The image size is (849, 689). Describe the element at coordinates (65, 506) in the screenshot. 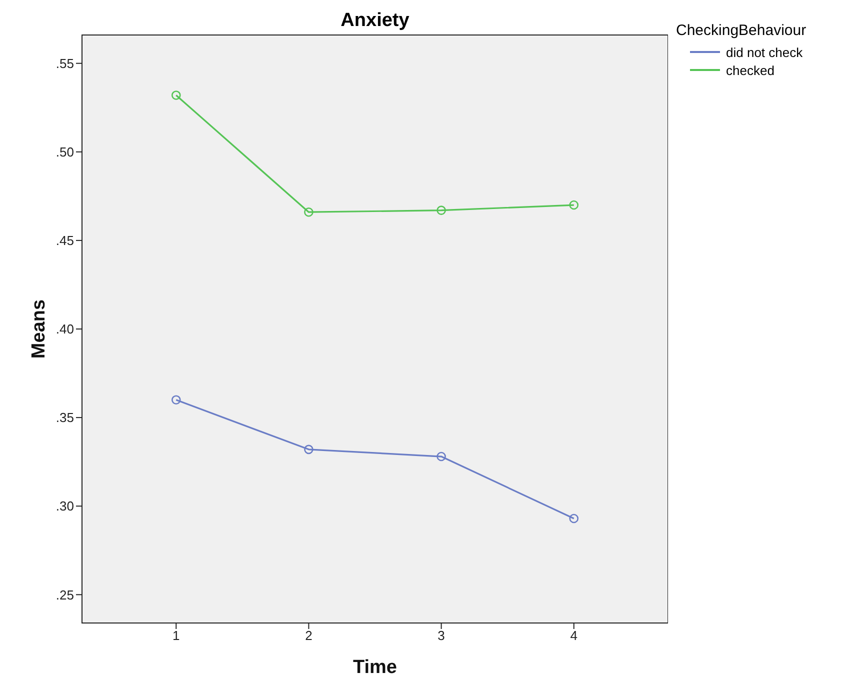

I see `y-tick-label: .30` at that location.